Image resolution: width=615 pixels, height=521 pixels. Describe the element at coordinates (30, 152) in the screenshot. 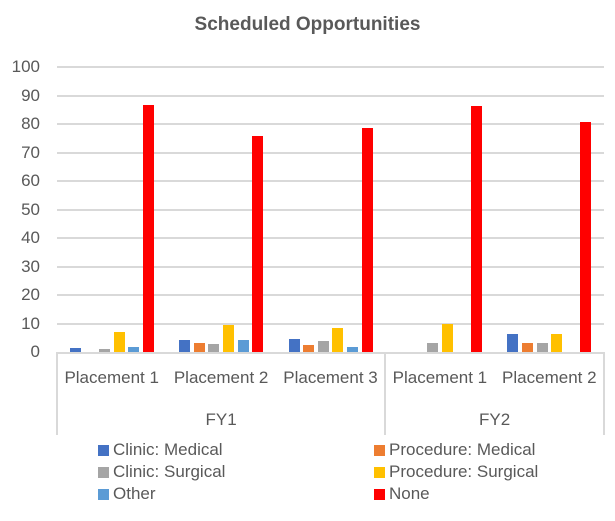

I see `y-tick-label: 70` at that location.